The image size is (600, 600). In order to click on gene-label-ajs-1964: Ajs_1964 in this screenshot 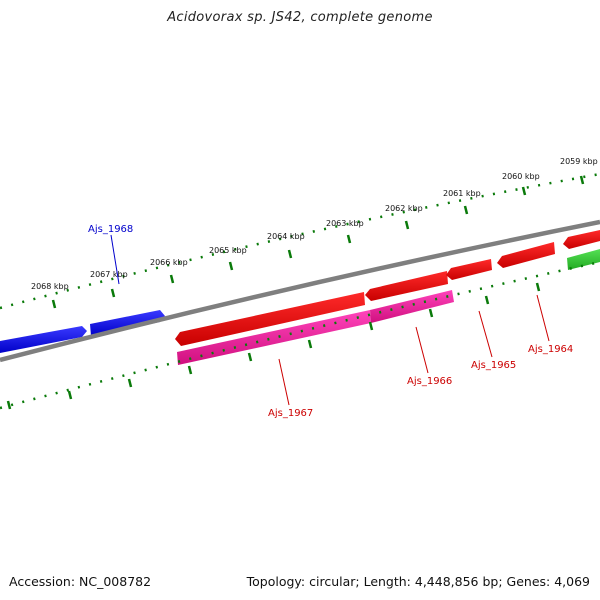, I will do `click(550, 349)`.